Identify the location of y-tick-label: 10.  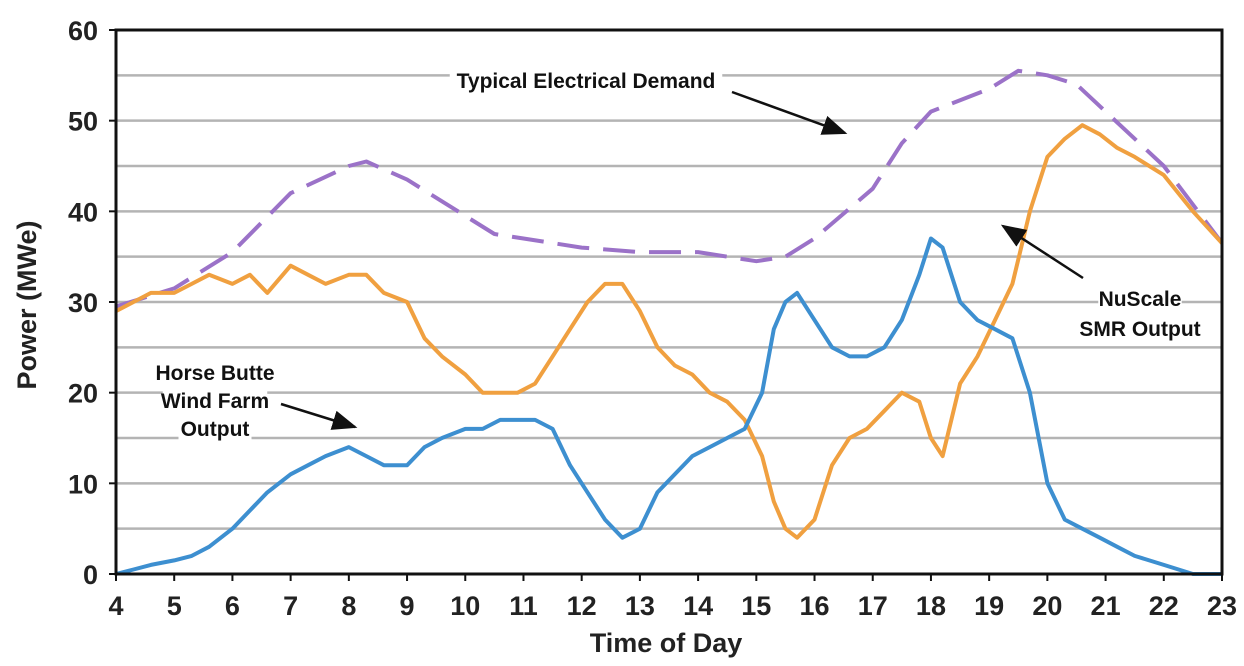
(83, 484).